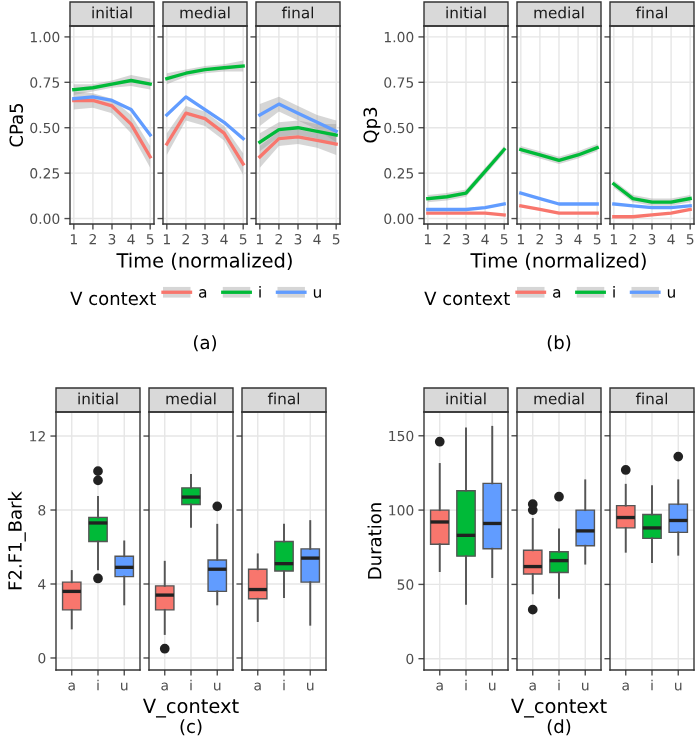 This screenshot has width=700, height=742. What do you see at coordinates (374, 541) in the screenshot?
I see `y-axis-title: Duration` at bounding box center [374, 541].